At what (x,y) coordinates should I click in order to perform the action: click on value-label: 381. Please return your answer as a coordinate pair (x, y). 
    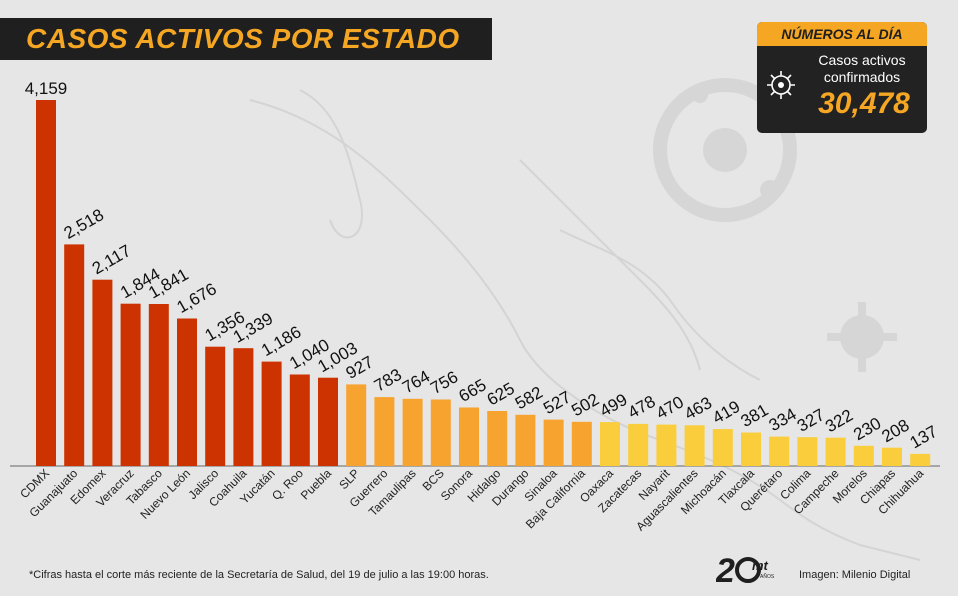
    Looking at the image, I should click on (755, 415).